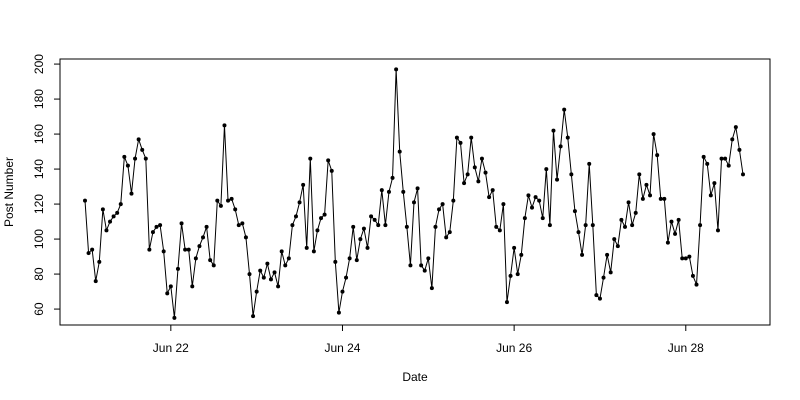  I want to click on x-tick-label: Jun 28, so click(686, 348).